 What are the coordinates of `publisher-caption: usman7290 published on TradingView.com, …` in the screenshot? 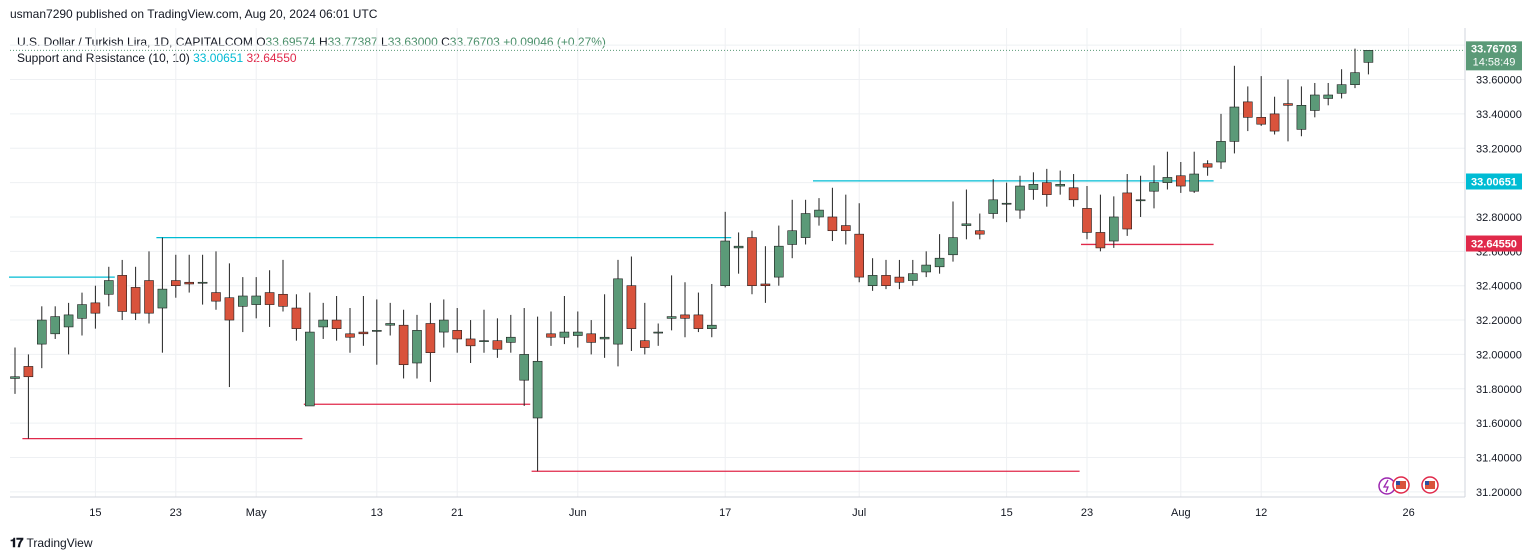 It's located at (194, 14).